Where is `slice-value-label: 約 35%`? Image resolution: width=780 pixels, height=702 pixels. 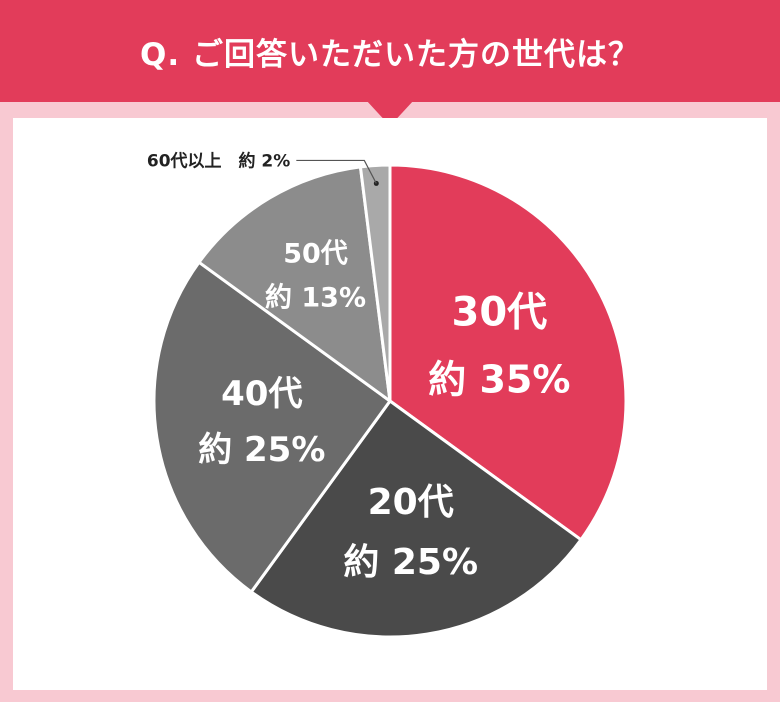 slice-value-label: 約 35% is located at coordinates (499, 380).